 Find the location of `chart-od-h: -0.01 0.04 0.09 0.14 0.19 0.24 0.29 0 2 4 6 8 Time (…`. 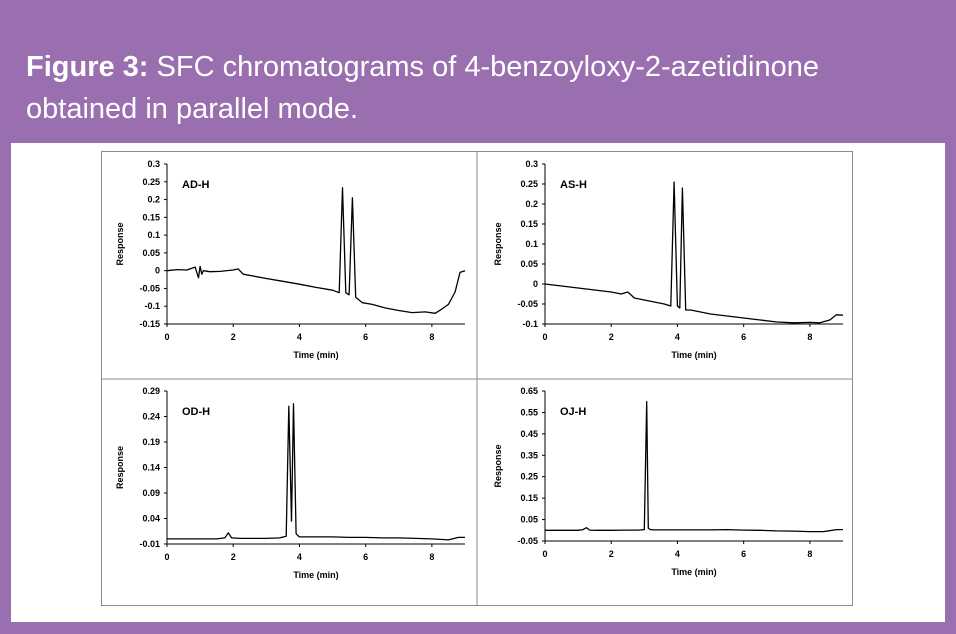

chart-od-h: -0.01 0.04 0.09 0.14 0.19 0.24 0.29 0 2 4 6 8 Time (… is located at coordinates (290, 483).